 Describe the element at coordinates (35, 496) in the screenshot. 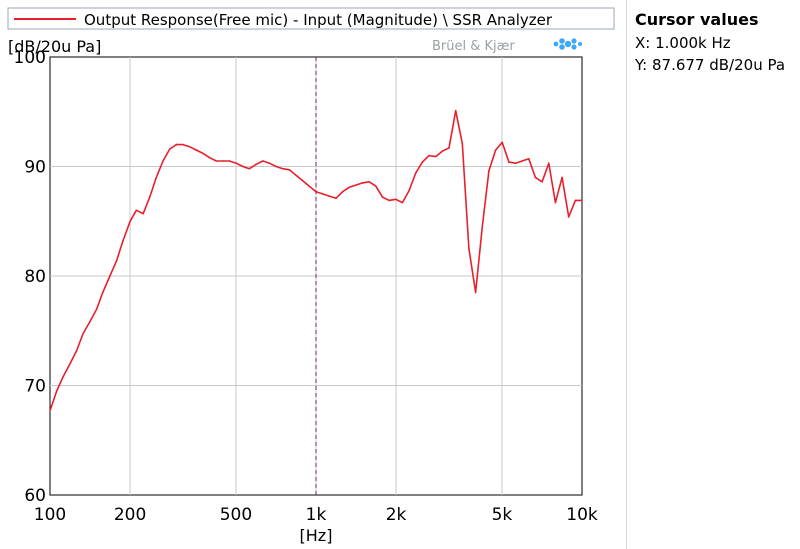

I see `y-tick-label: 60` at that location.